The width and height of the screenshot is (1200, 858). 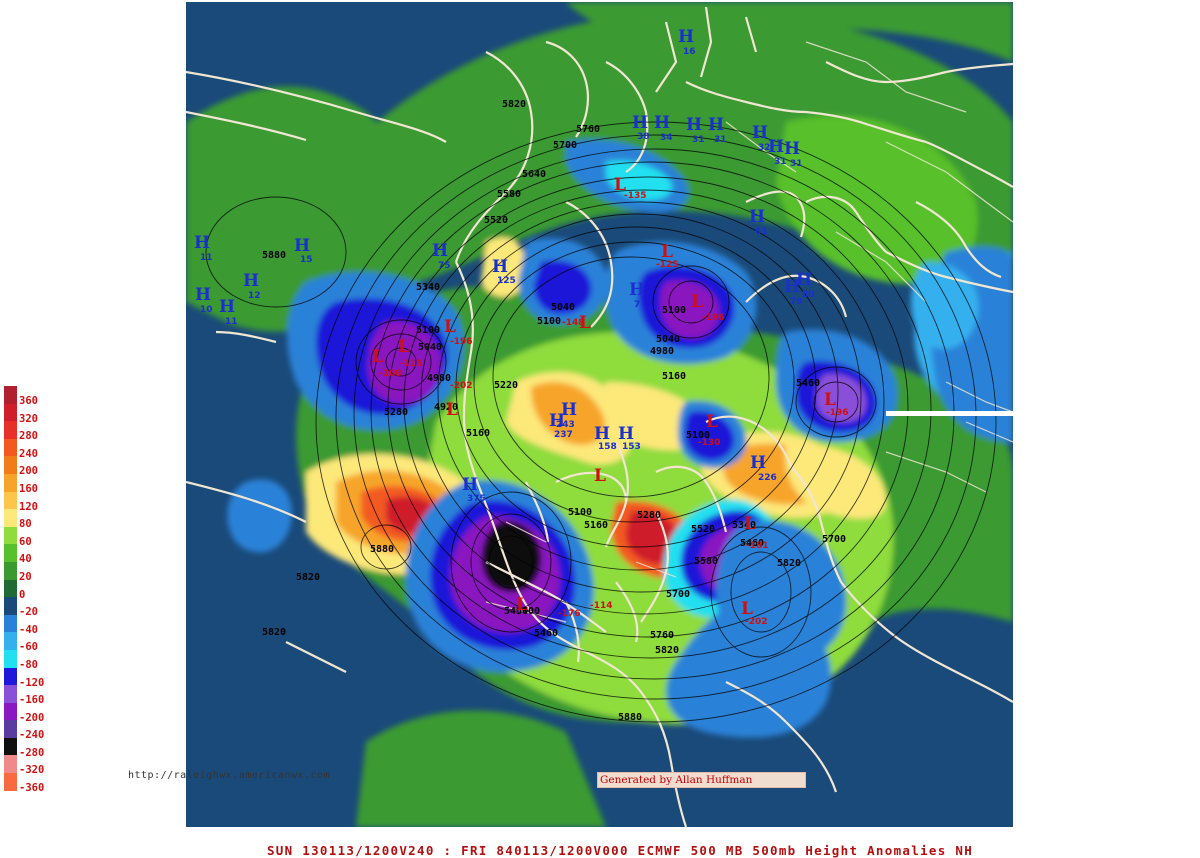 What do you see at coordinates (28, 471) in the screenshot?
I see `legend-label: 200` at bounding box center [28, 471].